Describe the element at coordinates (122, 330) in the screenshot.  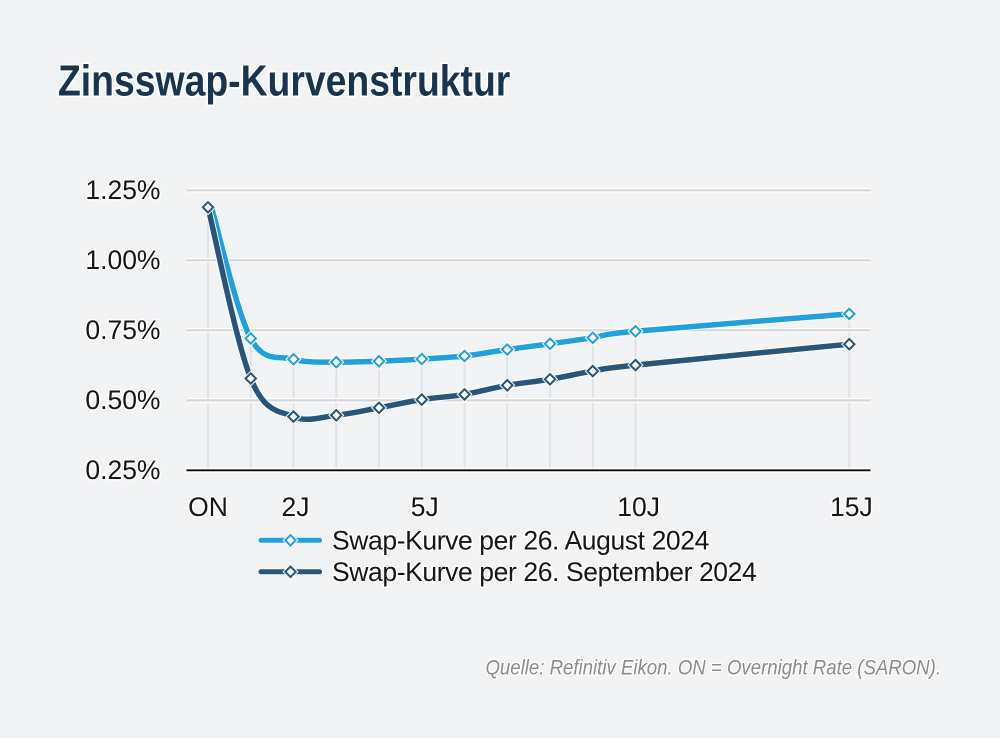
I see `svg-text: 0.75%` at that location.